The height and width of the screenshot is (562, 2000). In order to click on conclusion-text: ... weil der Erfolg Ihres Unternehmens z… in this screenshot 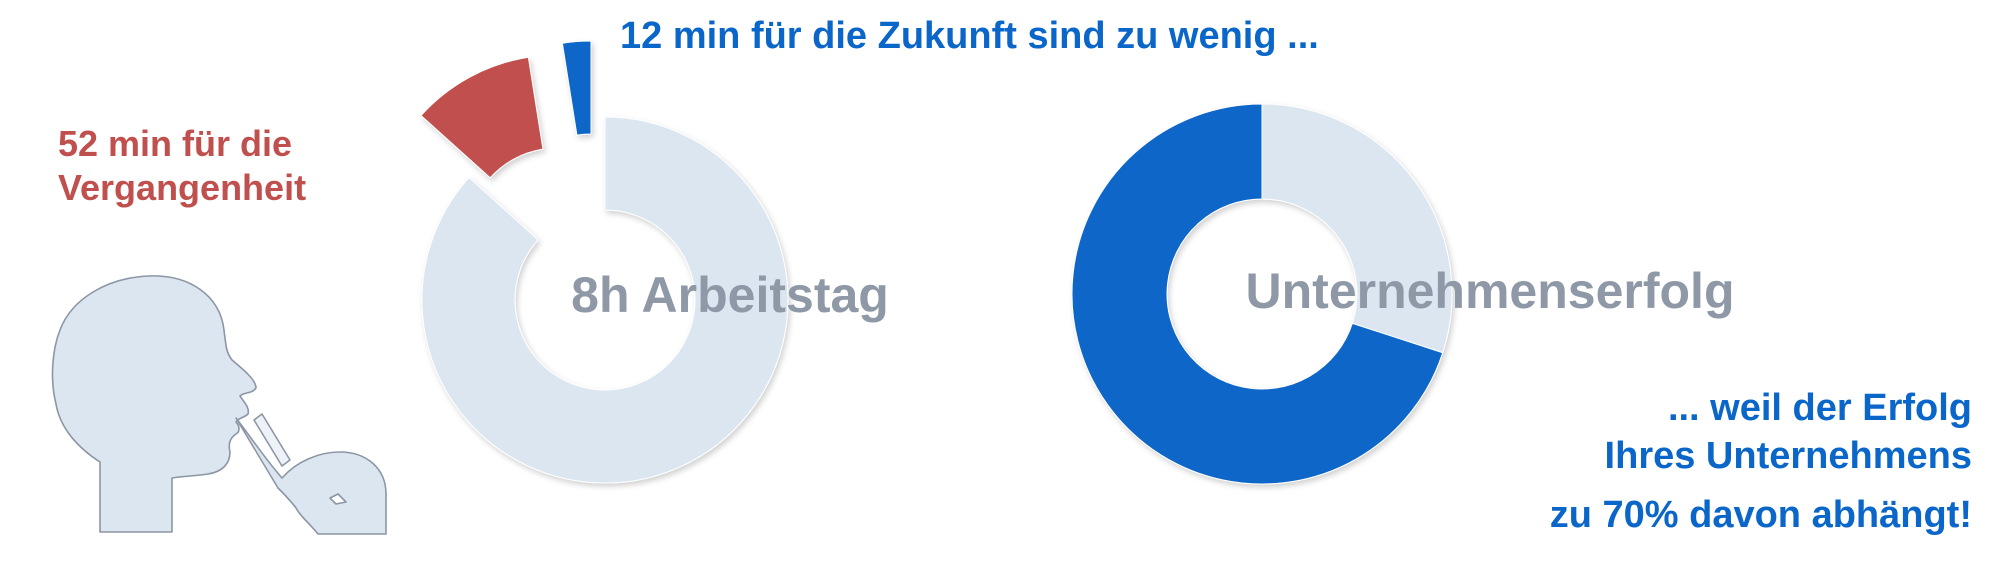, I will do `click(1761, 461)`.